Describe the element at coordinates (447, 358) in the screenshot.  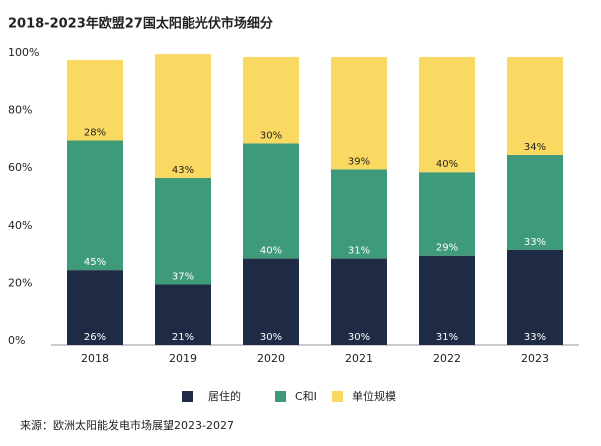
I see `x-tick-label: 2022` at that location.